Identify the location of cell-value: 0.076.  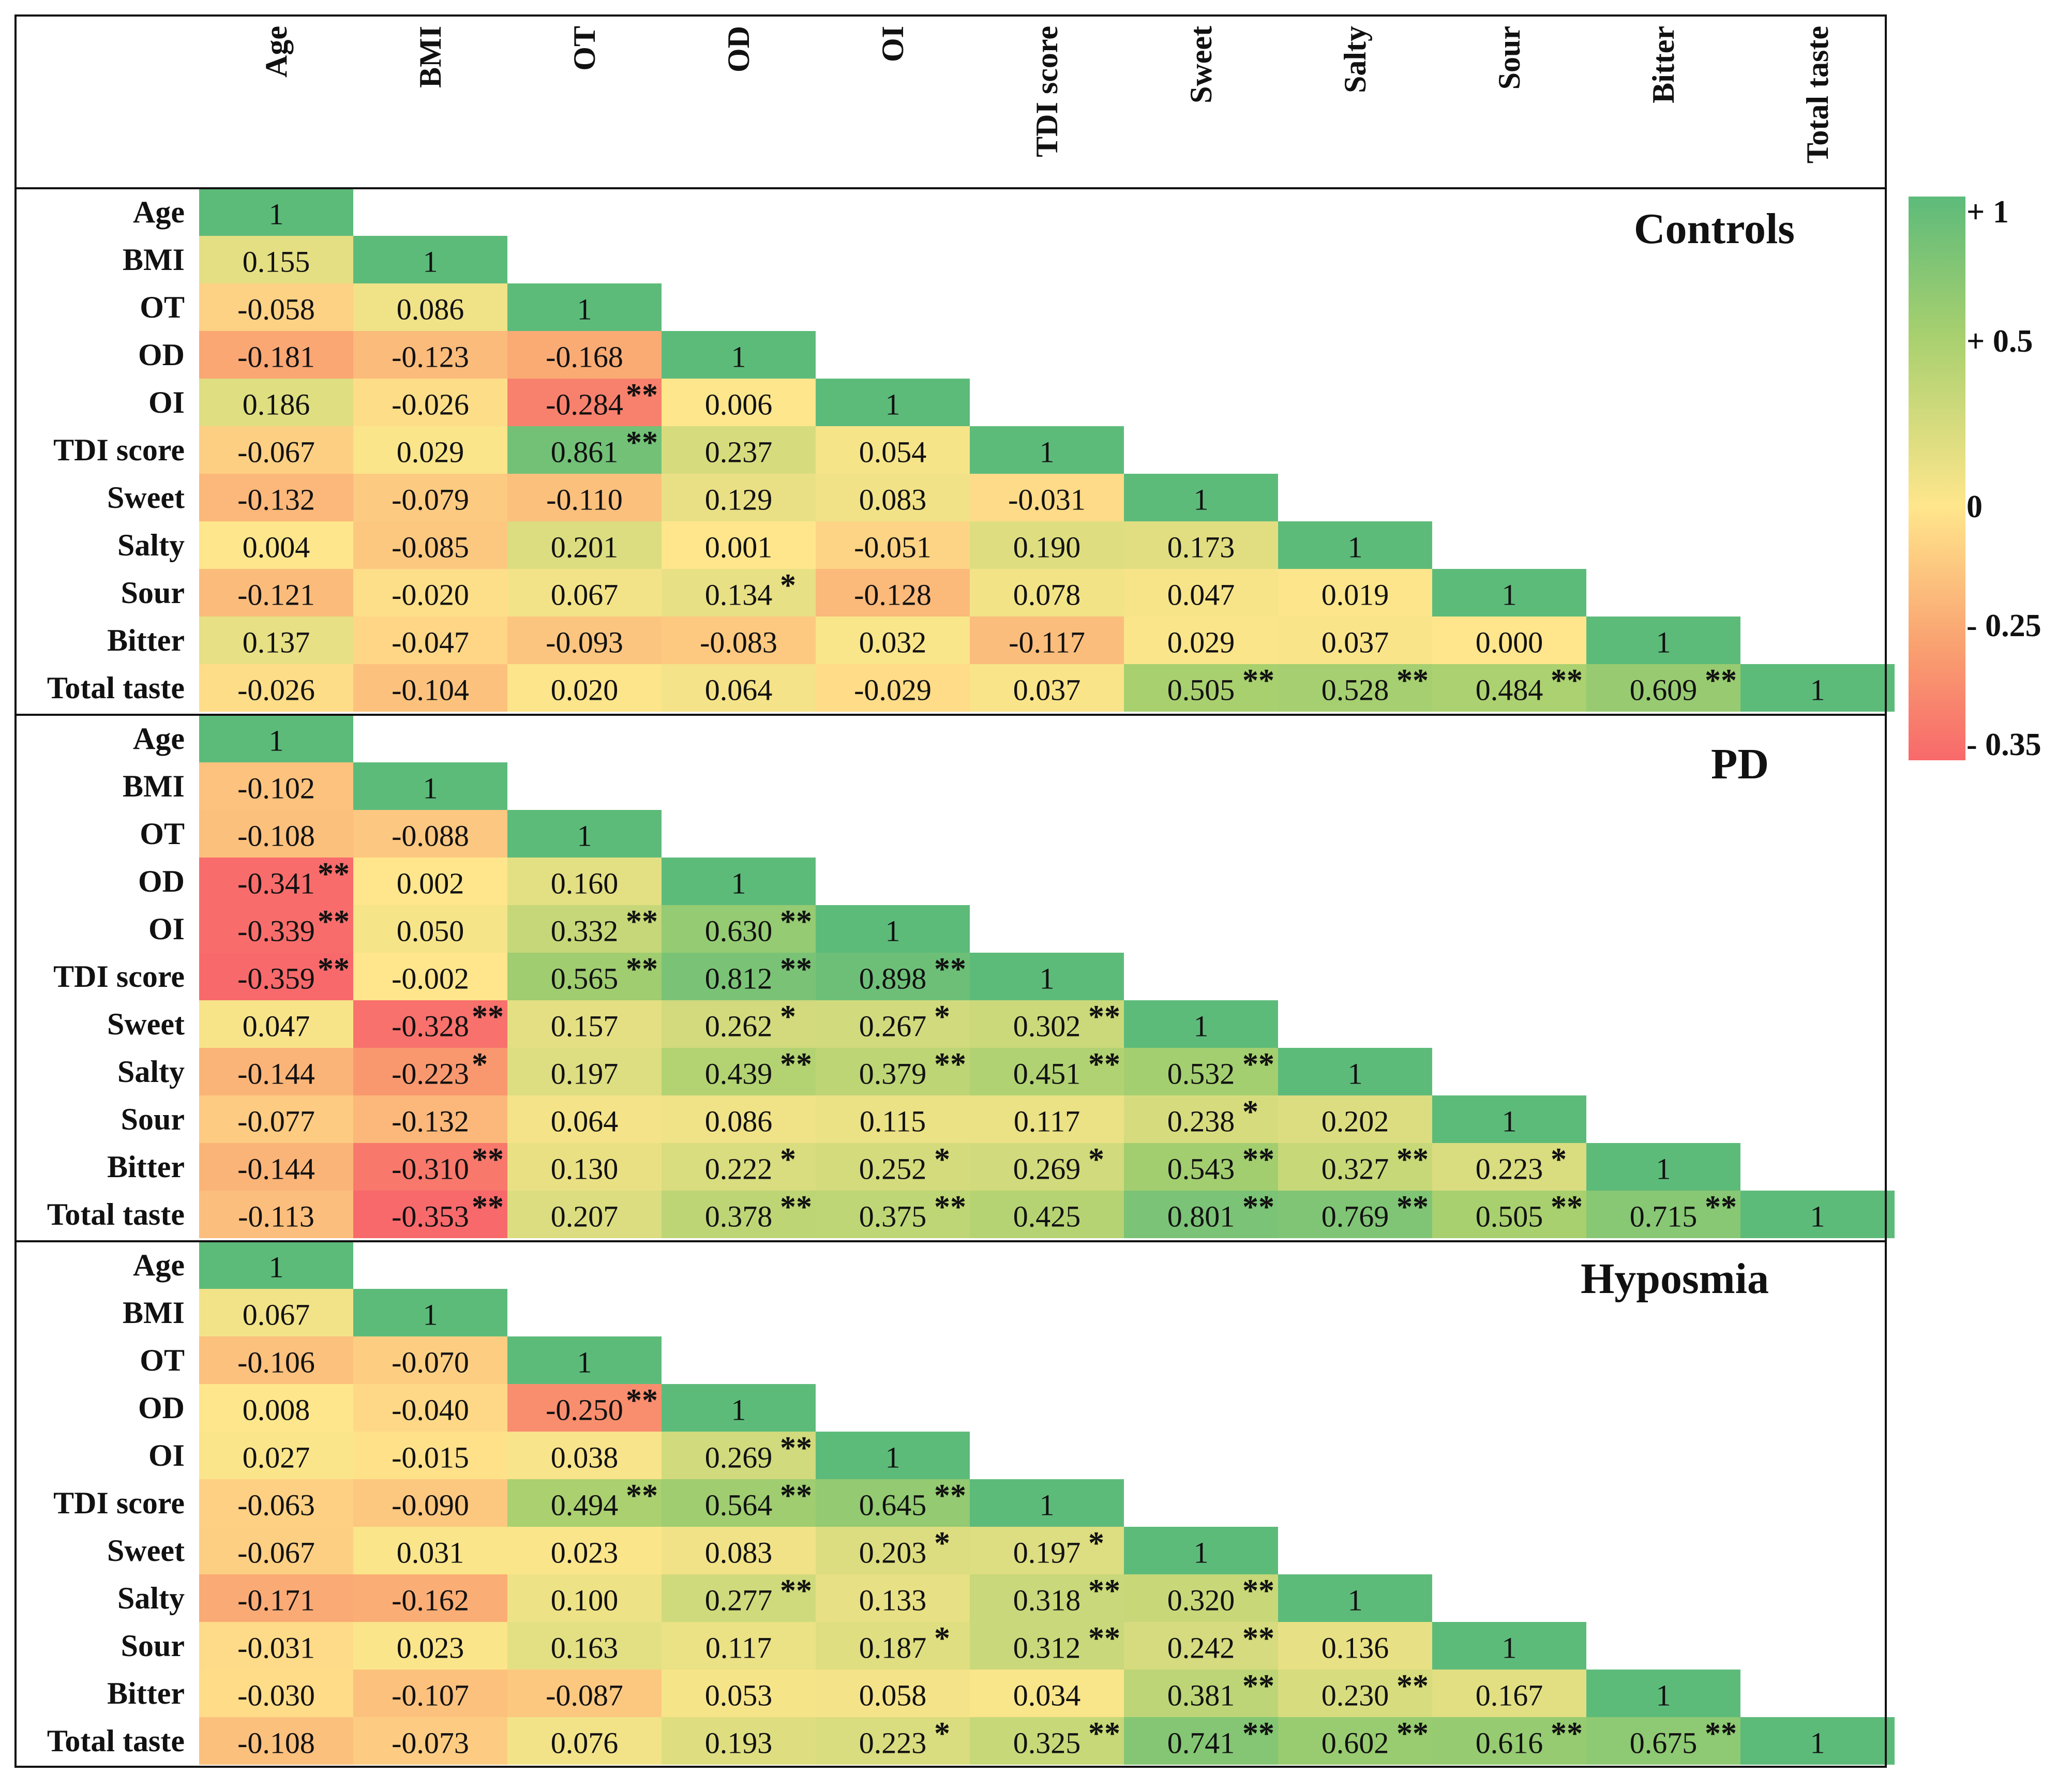
(585, 1743).